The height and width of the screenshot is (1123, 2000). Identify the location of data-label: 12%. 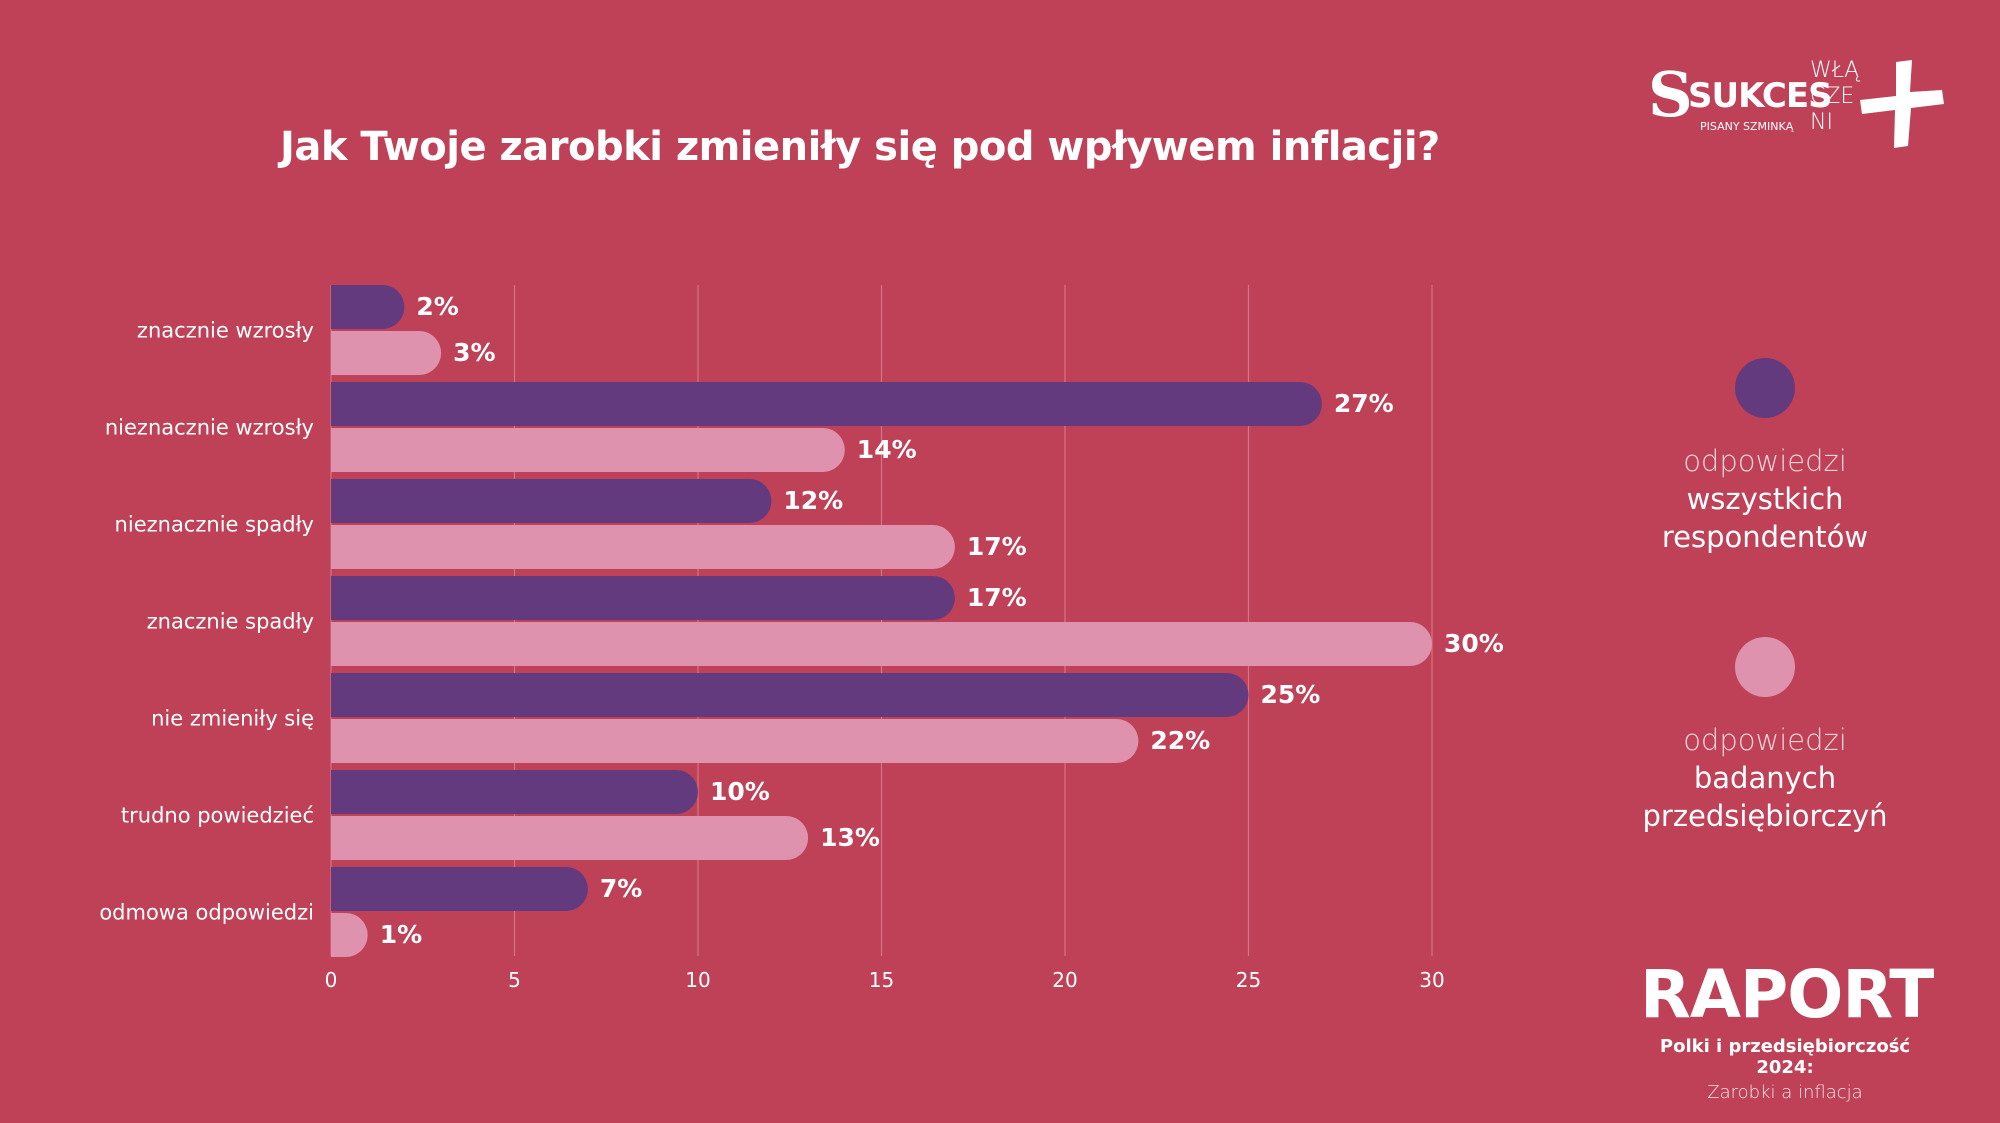
(813, 500).